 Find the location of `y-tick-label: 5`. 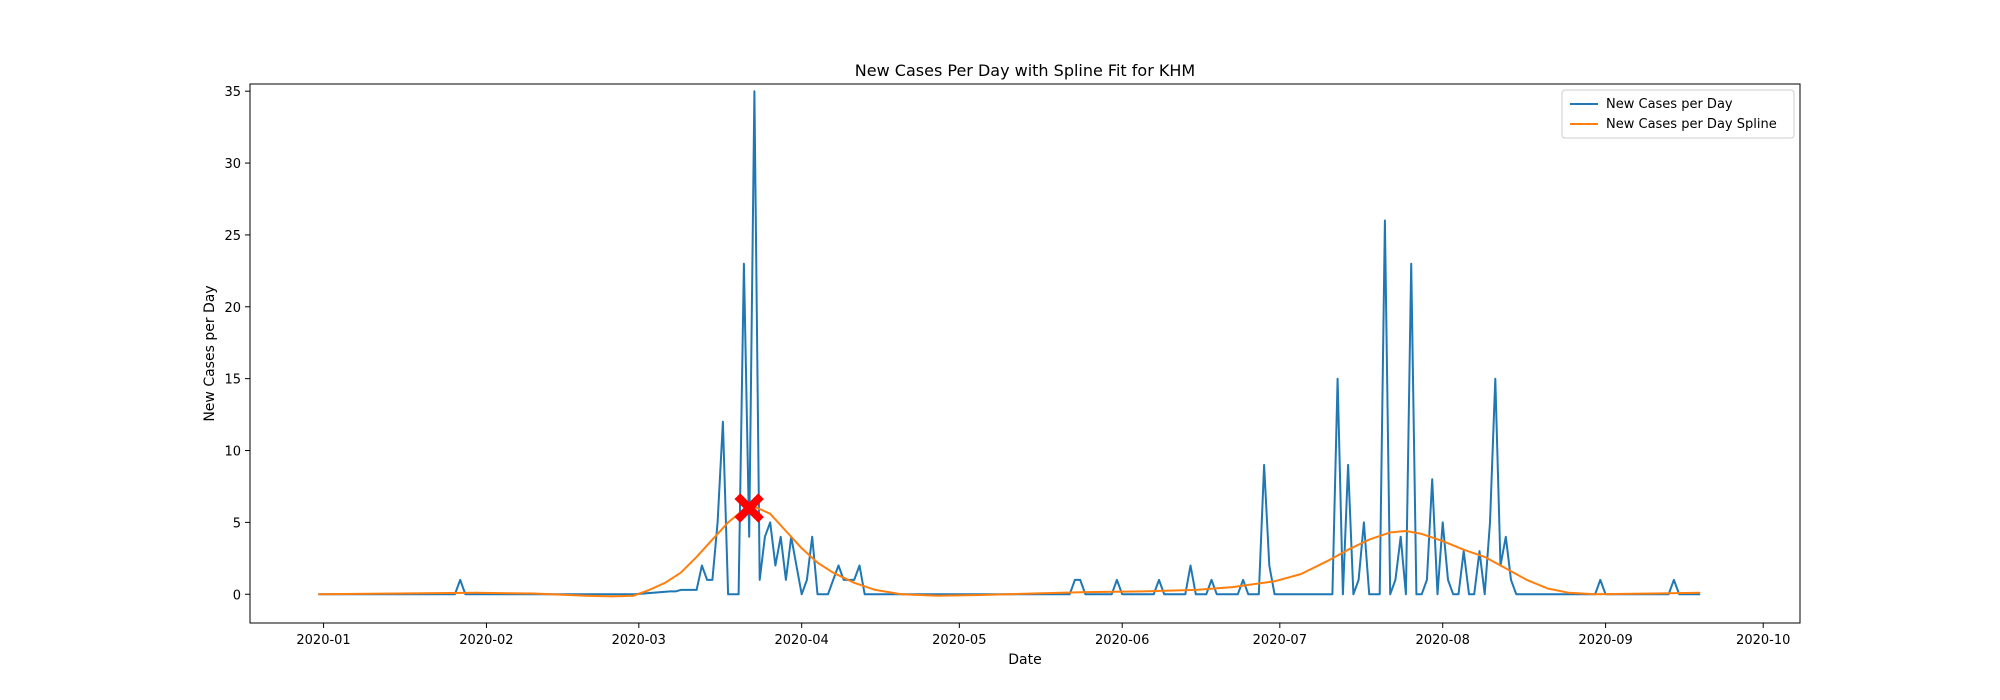

y-tick-label: 5 is located at coordinates (237, 523).